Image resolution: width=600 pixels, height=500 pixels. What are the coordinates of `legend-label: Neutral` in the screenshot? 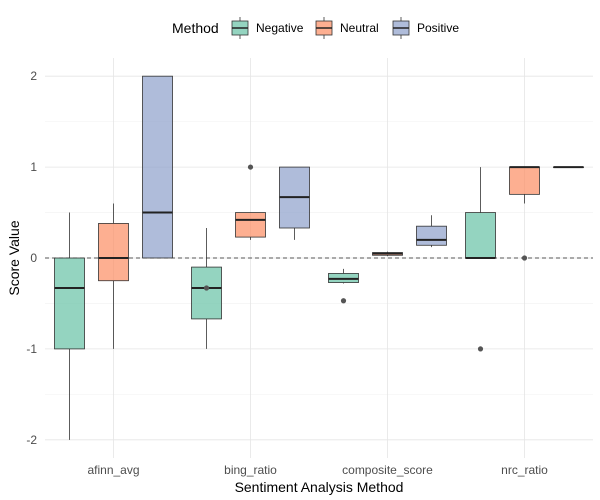 It's located at (359, 28).